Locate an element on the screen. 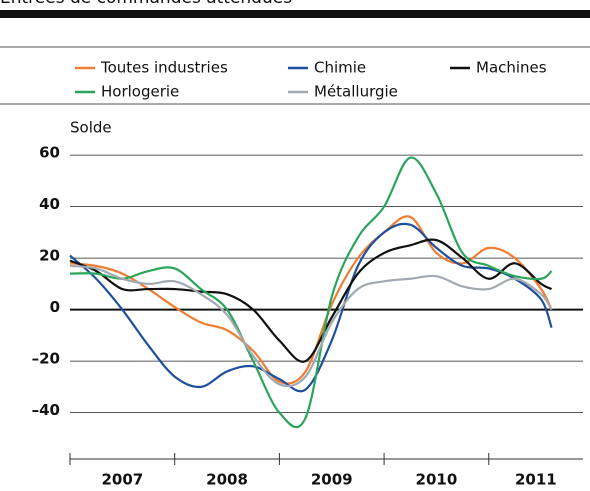 The image size is (590, 491). y-tick-label: –20 is located at coordinates (46, 359).